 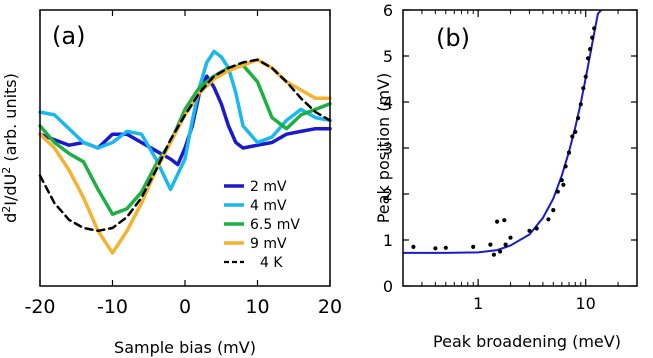 I want to click on legend-label: 4 mV, so click(x=268, y=206).